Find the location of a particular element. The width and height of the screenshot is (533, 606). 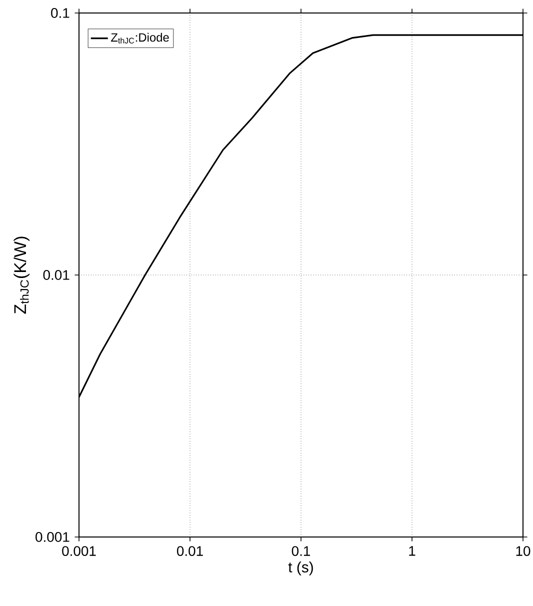

y-tick-label: 0.01 is located at coordinates (56, 275).